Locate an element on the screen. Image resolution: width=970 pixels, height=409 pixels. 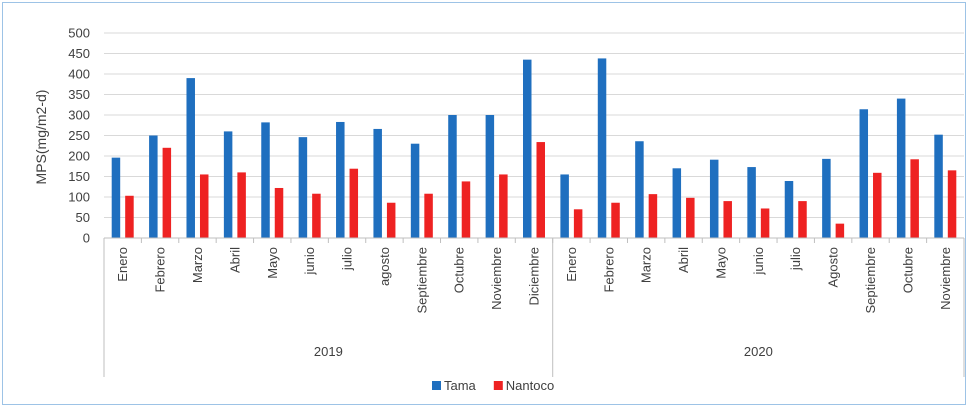
y-tick-label: 350 is located at coordinates (79, 94).